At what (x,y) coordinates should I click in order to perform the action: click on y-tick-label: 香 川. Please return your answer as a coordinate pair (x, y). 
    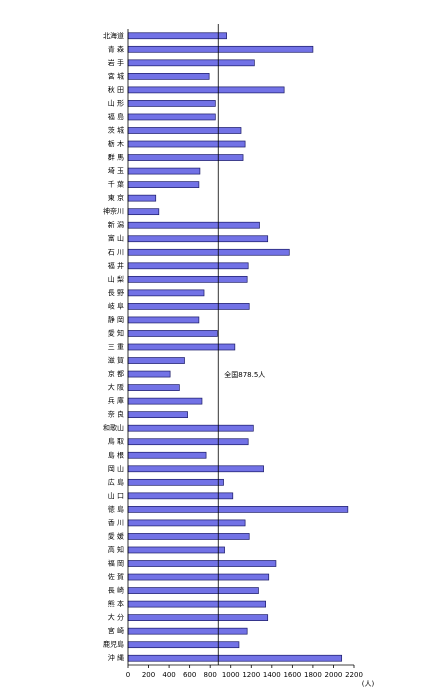
    Looking at the image, I should click on (116, 522).